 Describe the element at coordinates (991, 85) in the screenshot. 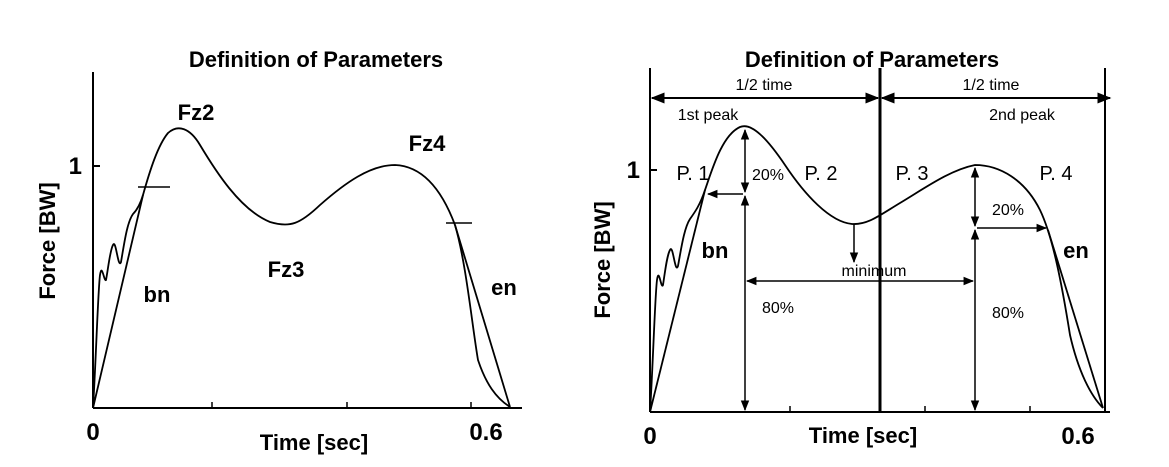

I see `right-half-time-label-right: 1/2 time` at that location.